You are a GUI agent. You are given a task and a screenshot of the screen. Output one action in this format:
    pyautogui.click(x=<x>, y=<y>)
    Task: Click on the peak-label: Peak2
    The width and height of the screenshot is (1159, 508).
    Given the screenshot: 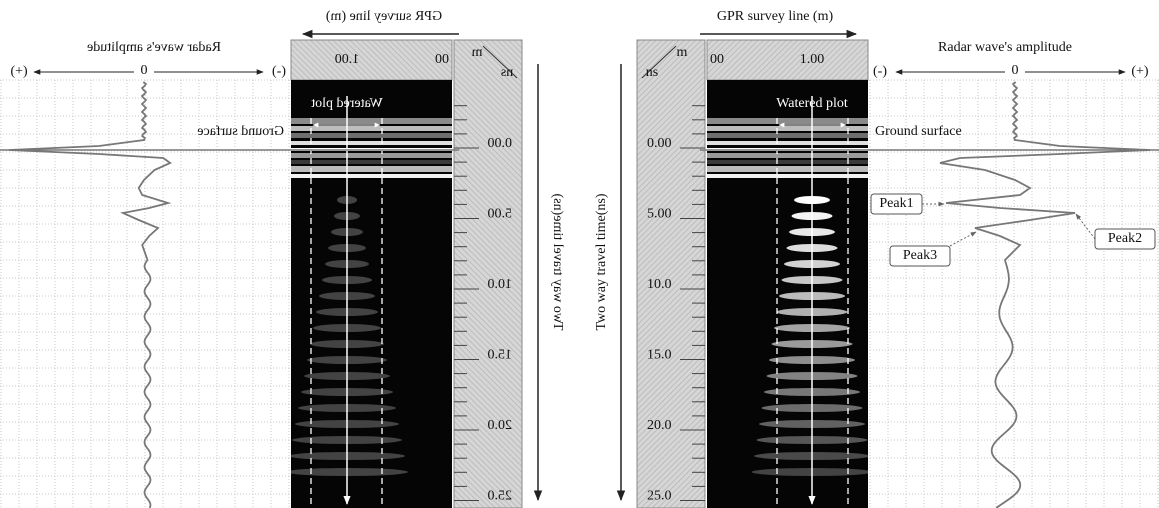 What is the action you would take?
    pyautogui.click(x=1125, y=238)
    